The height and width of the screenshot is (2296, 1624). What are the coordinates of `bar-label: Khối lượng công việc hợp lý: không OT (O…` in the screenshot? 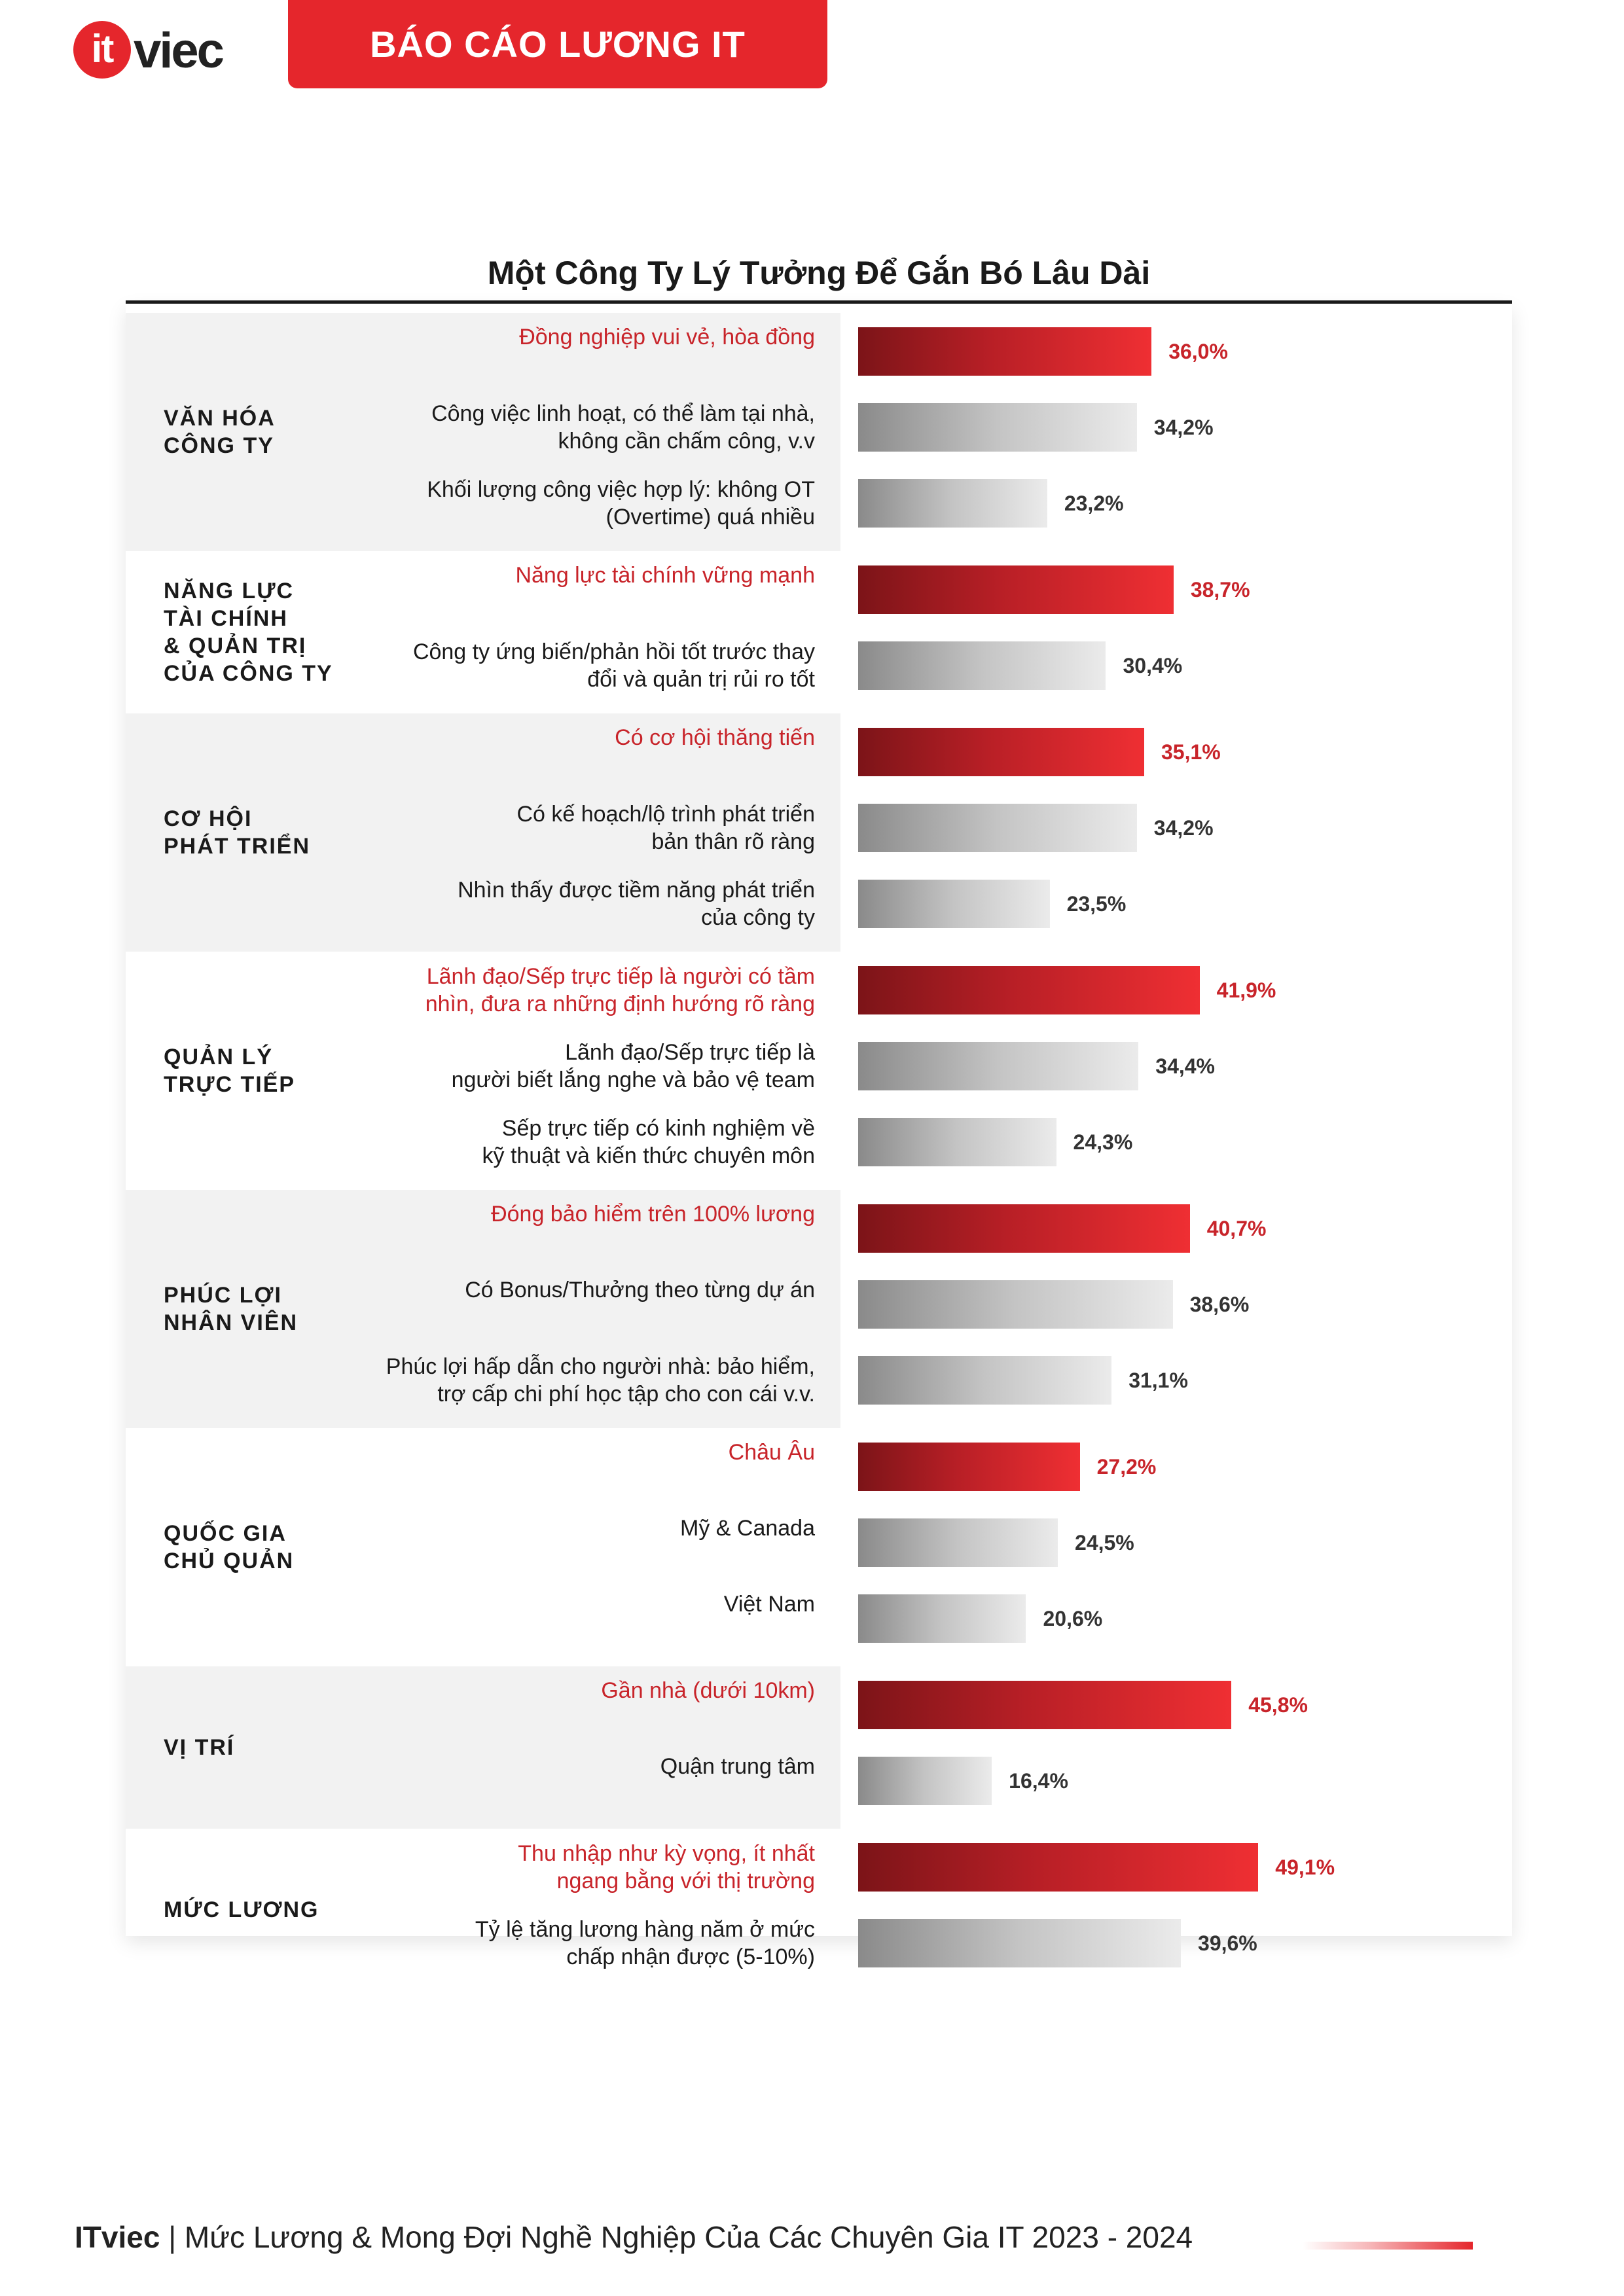 It's located at (621, 503).